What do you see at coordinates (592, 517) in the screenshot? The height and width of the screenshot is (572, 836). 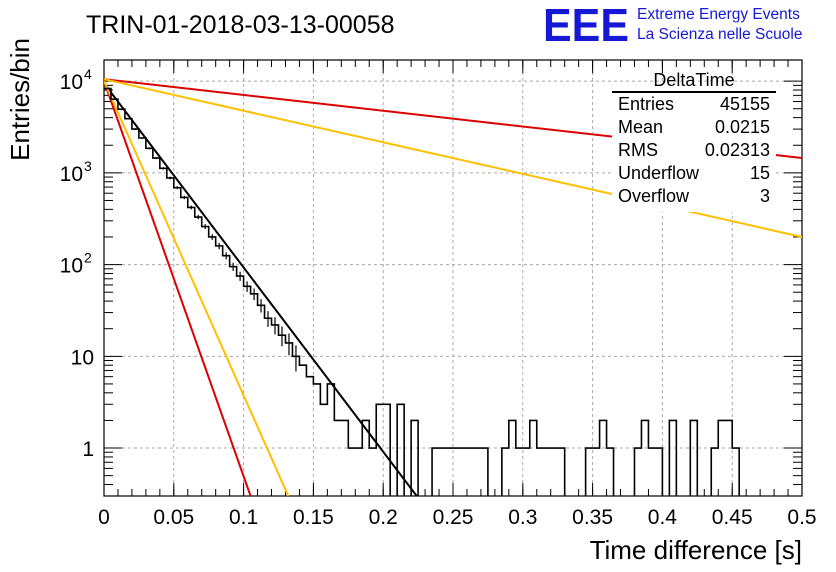 I see `x-tick-label: 0.35` at bounding box center [592, 517].